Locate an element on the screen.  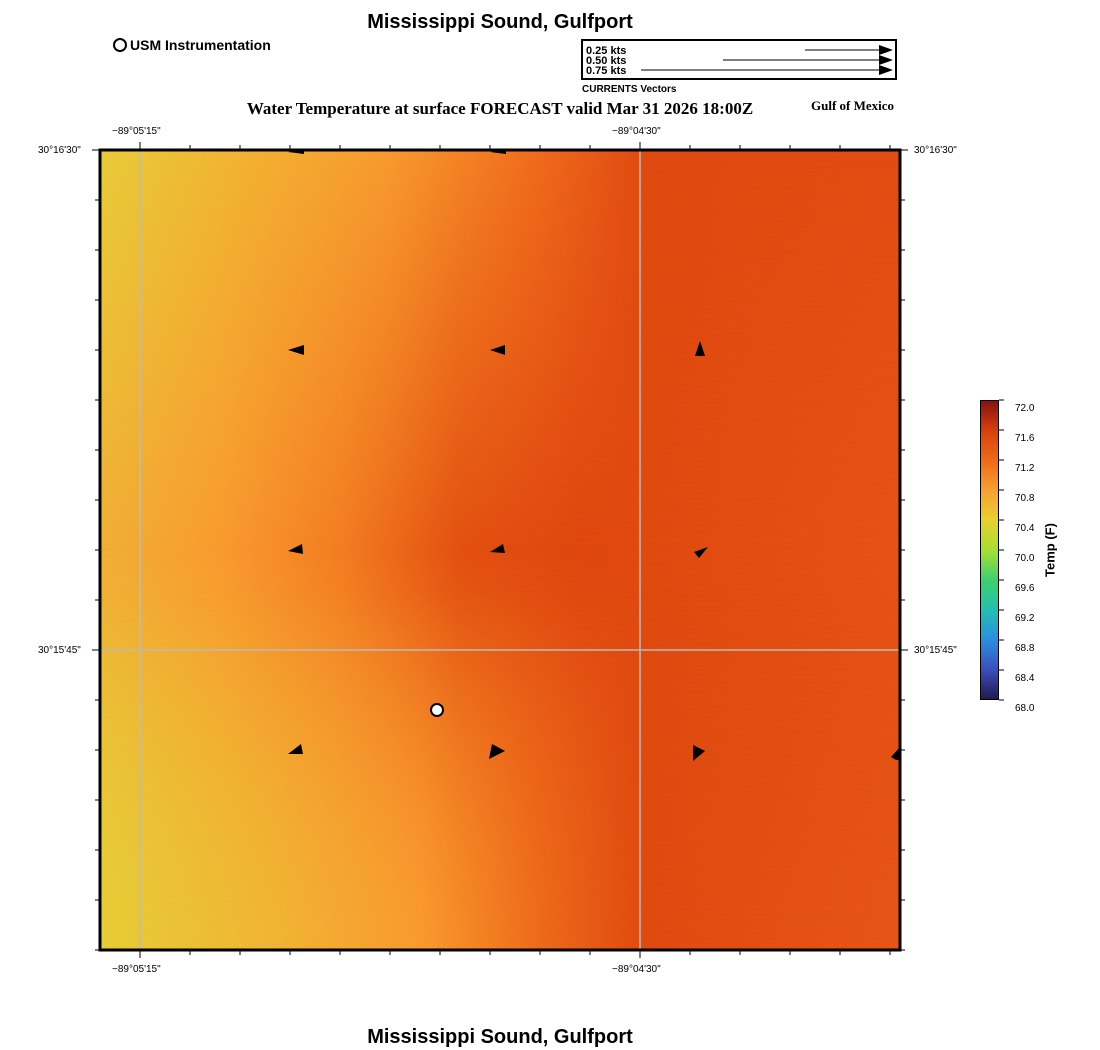
colorbar-tick-label: 69.6 is located at coordinates (1025, 588).